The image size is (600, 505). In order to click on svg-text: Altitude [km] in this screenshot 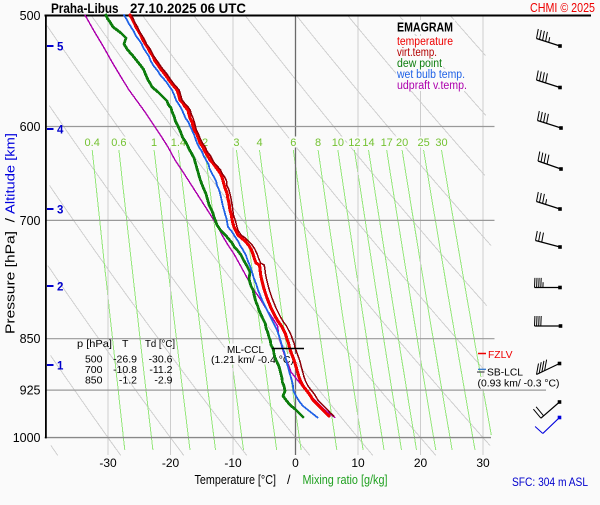, I will do `click(11, 173)`.